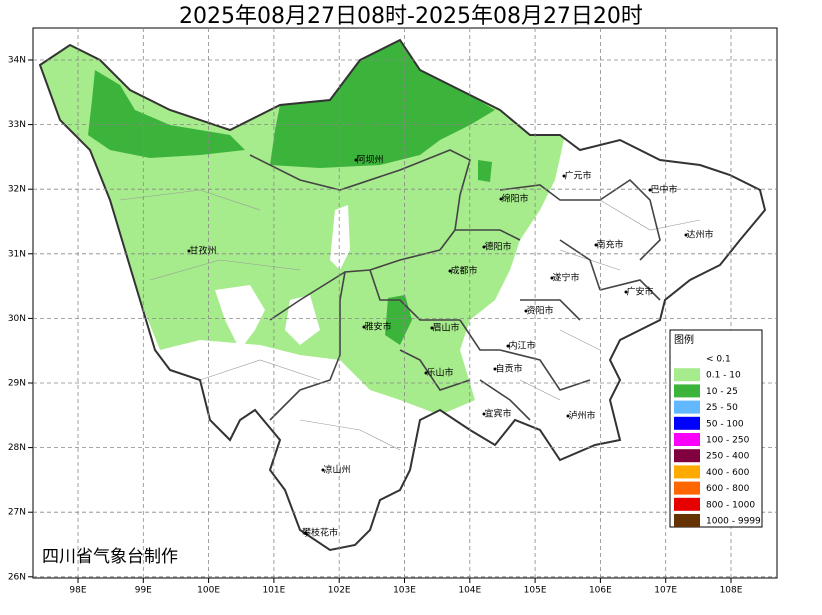 This screenshot has height=615, width=822. What do you see at coordinates (730, 505) in the screenshot?
I see `legend-label: 800 - 1000` at bounding box center [730, 505].